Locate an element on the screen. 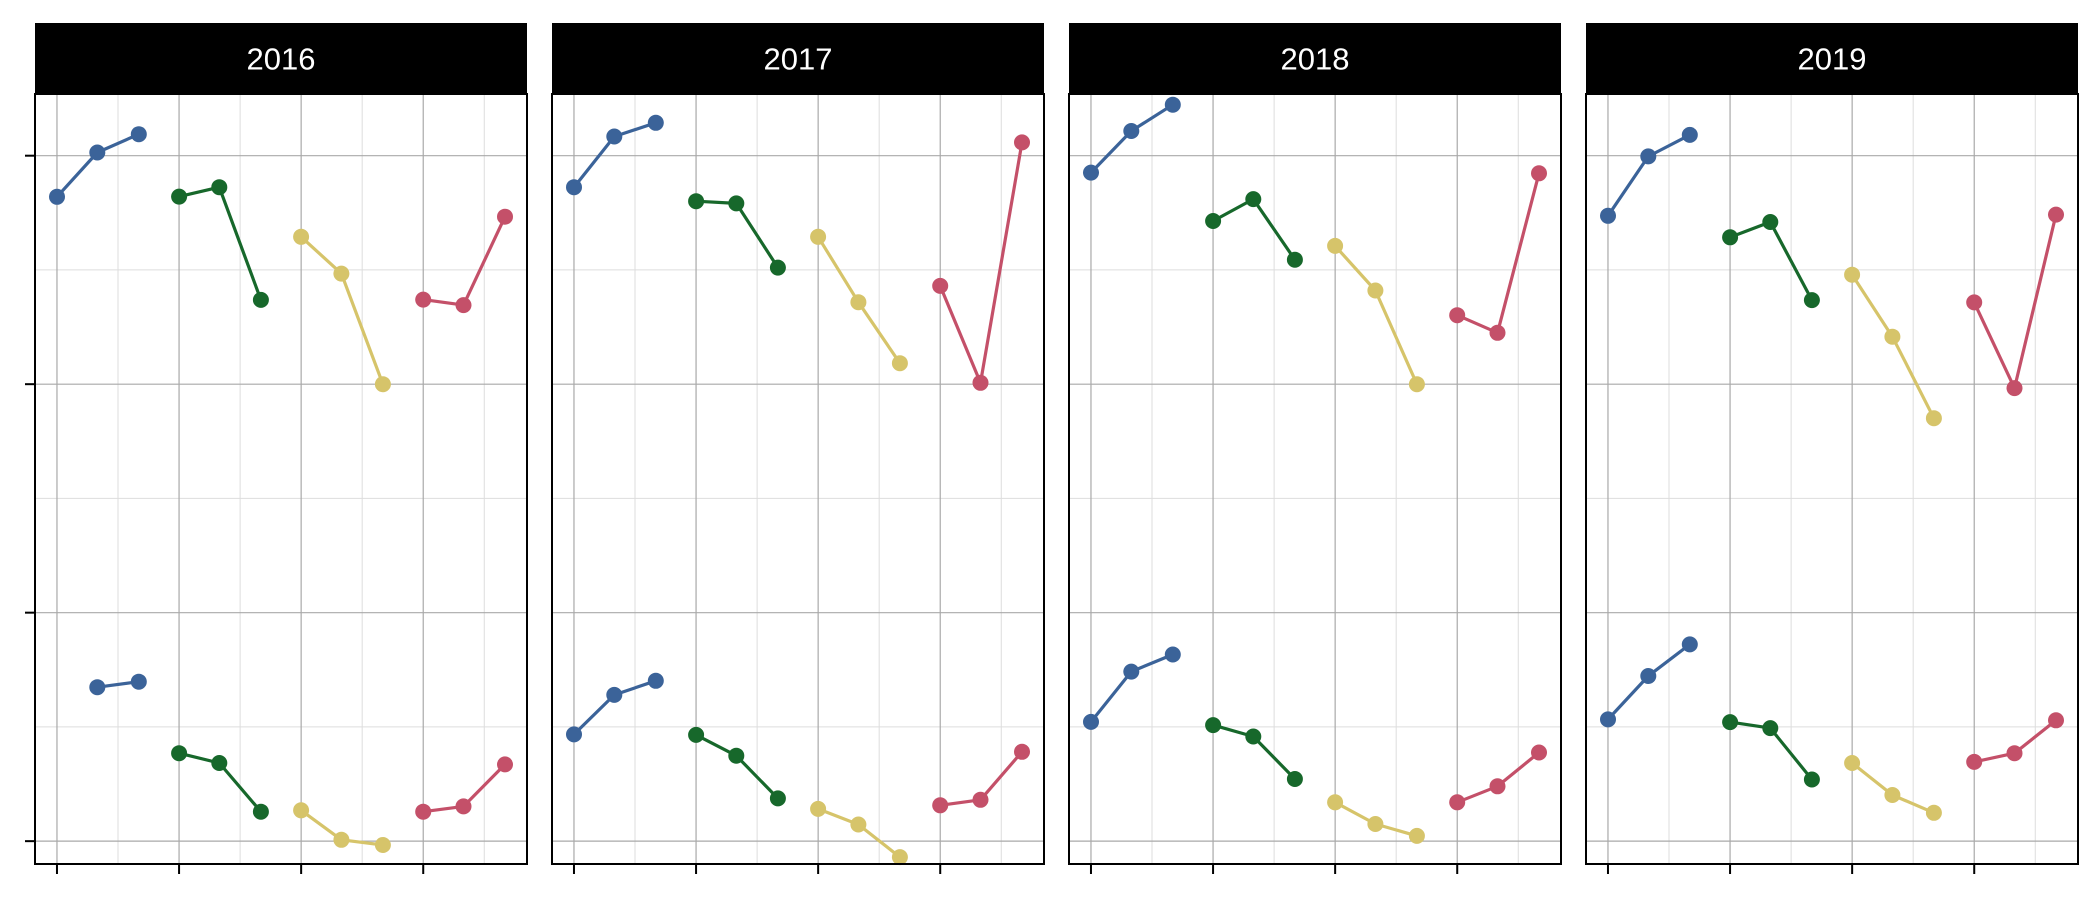  y-axis is located at coordinates (30, 498).